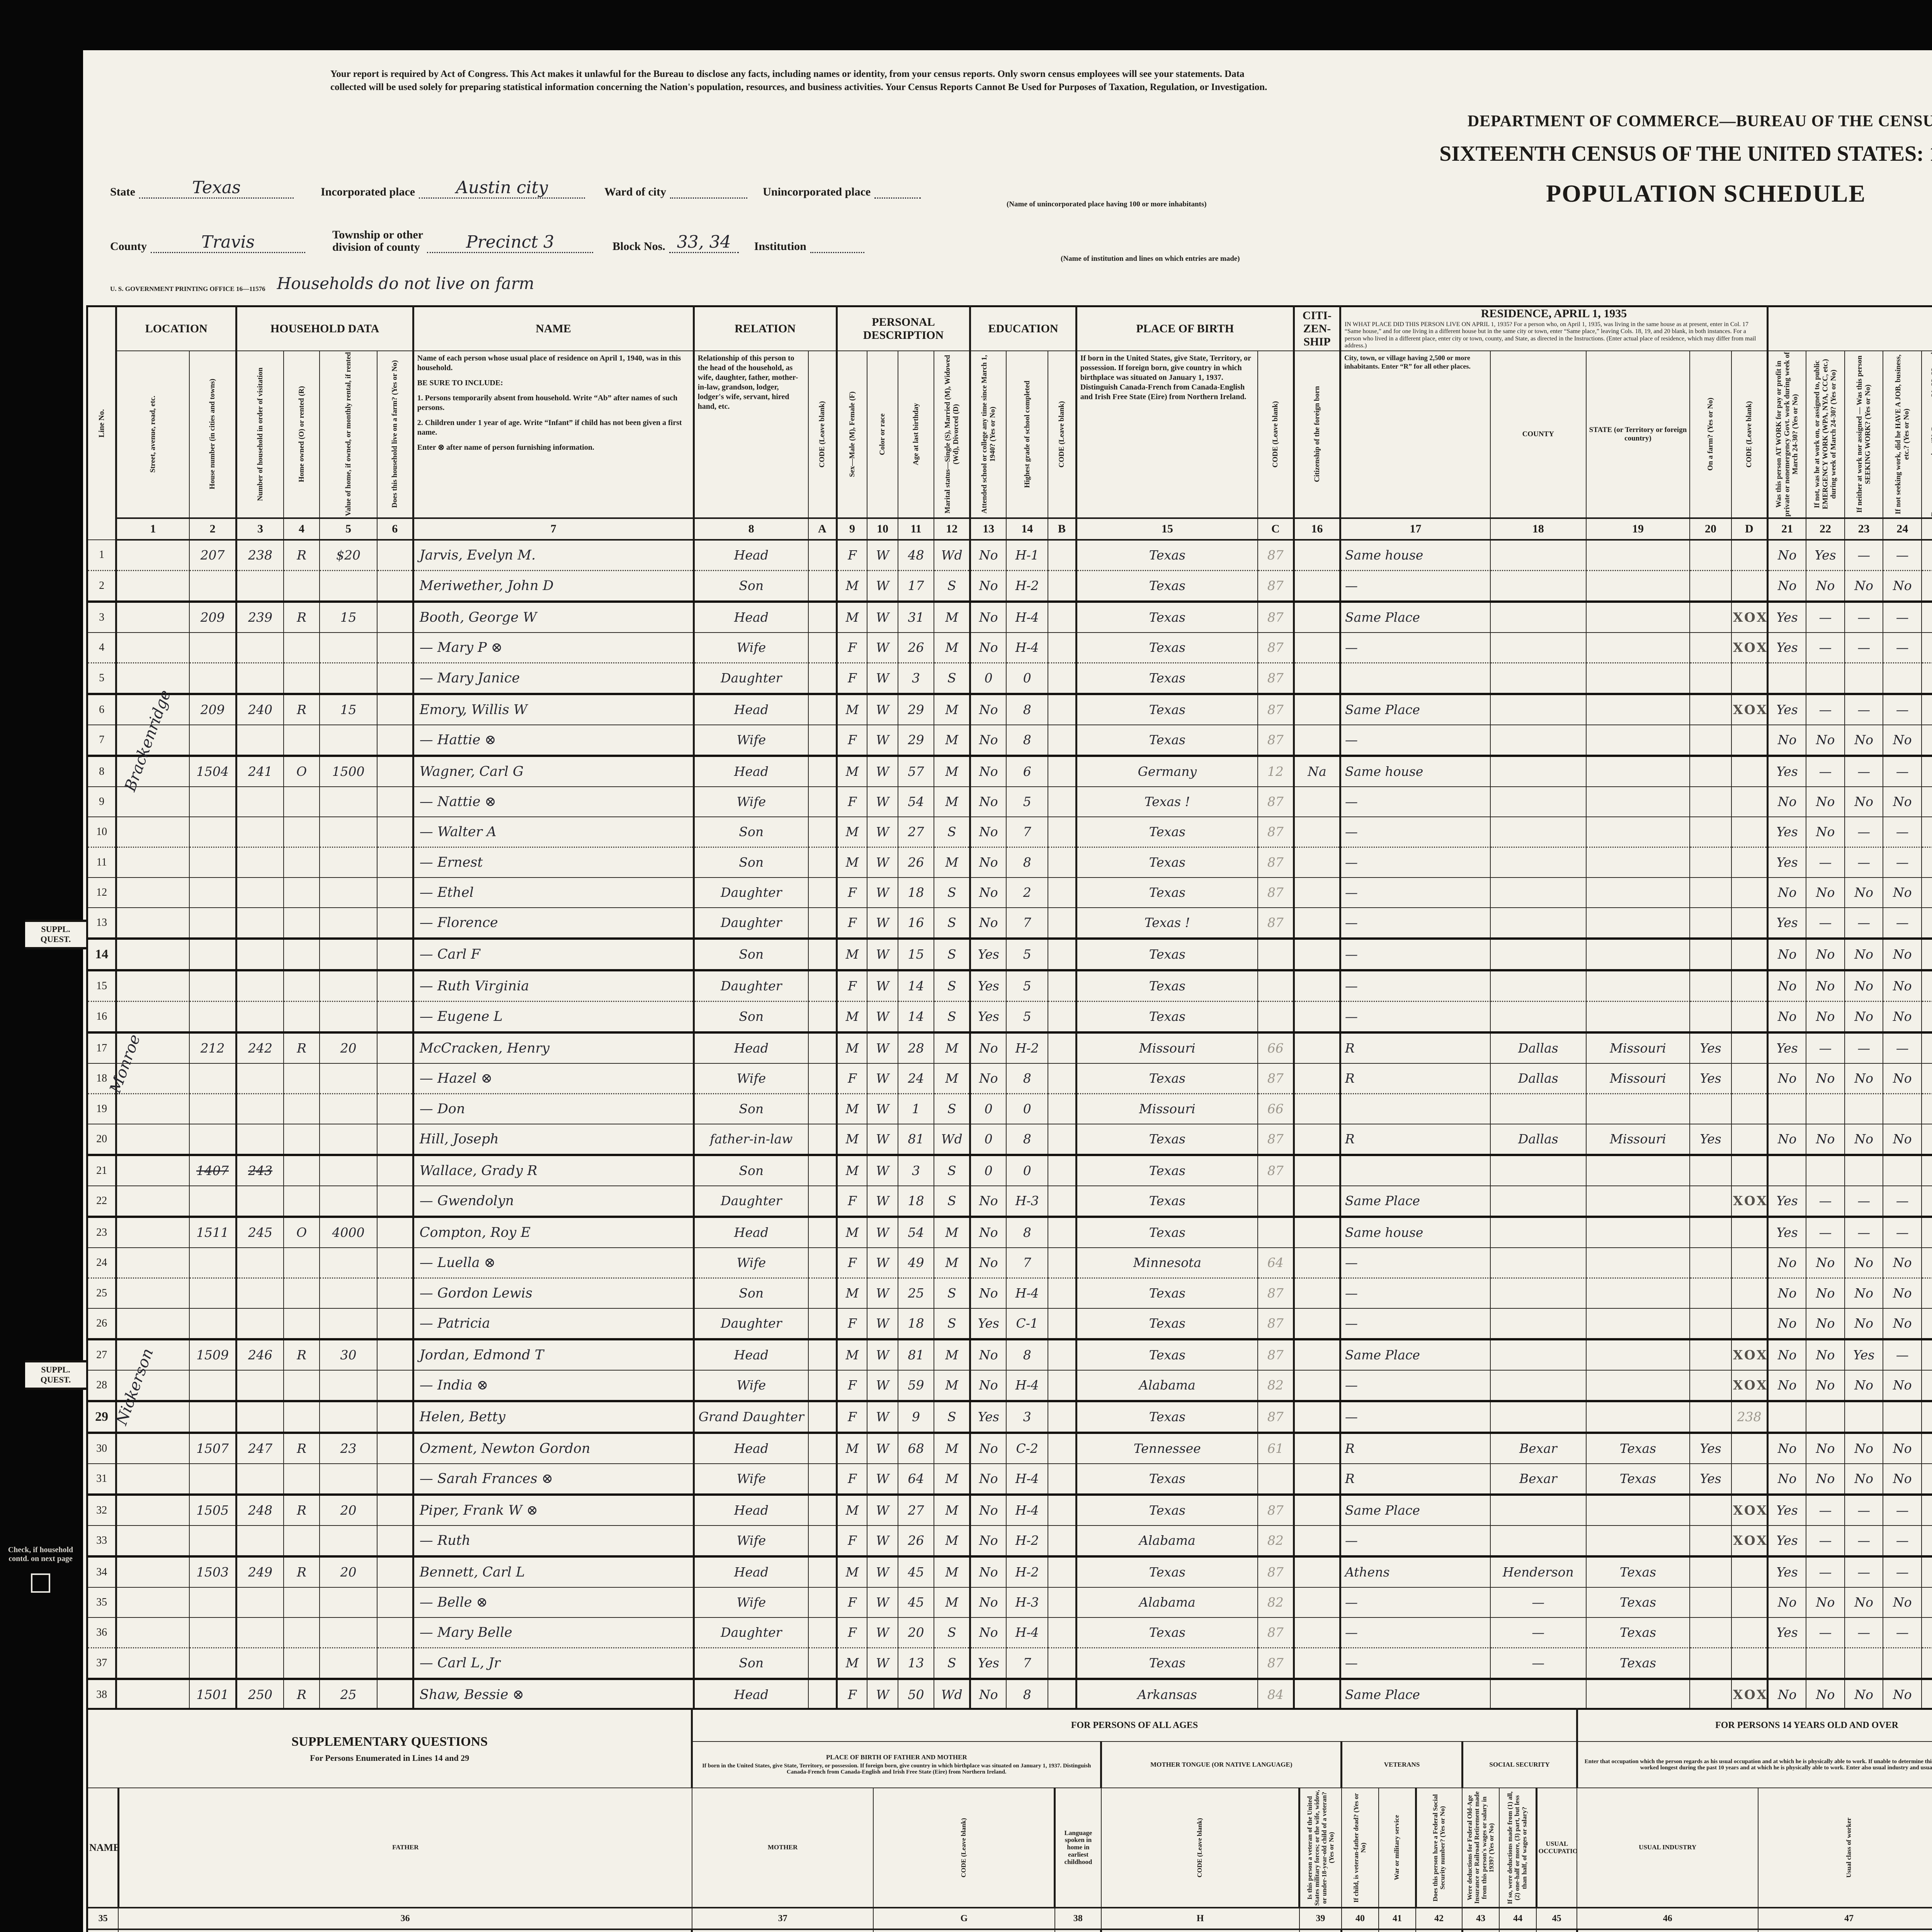  Describe the element at coordinates (1750, 617) in the screenshot. I see `cell-d: XOXO` at that location.